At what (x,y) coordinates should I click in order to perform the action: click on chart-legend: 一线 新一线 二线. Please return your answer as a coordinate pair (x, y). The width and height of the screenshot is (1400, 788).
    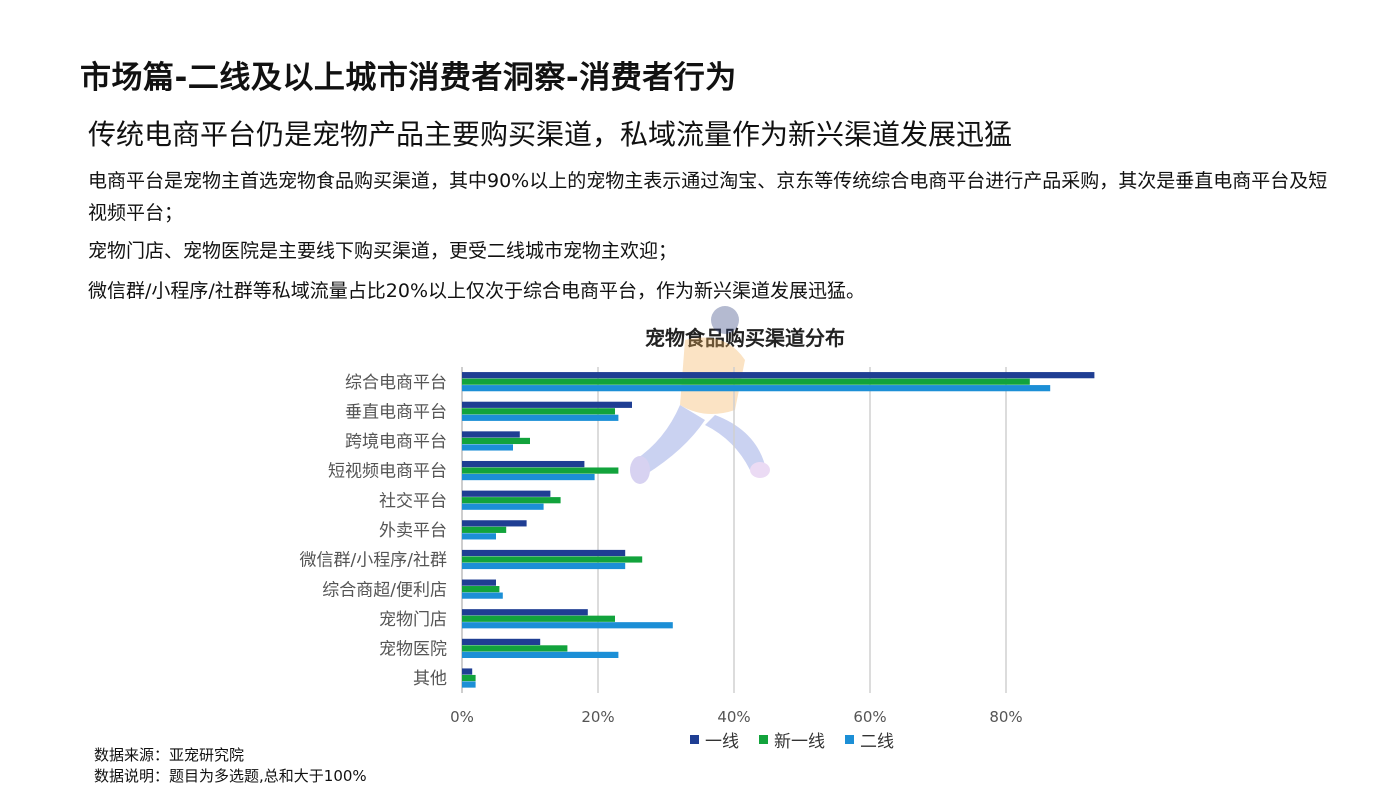
    Looking at the image, I should click on (792, 739).